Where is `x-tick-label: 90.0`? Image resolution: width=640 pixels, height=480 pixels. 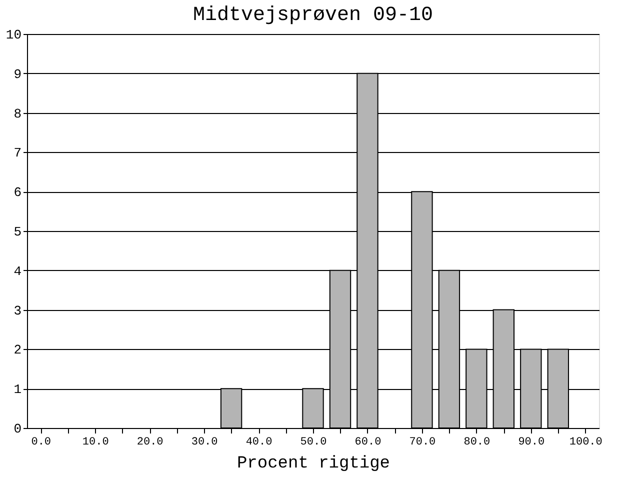
x-tick-label: 90.0 is located at coordinates (531, 442).